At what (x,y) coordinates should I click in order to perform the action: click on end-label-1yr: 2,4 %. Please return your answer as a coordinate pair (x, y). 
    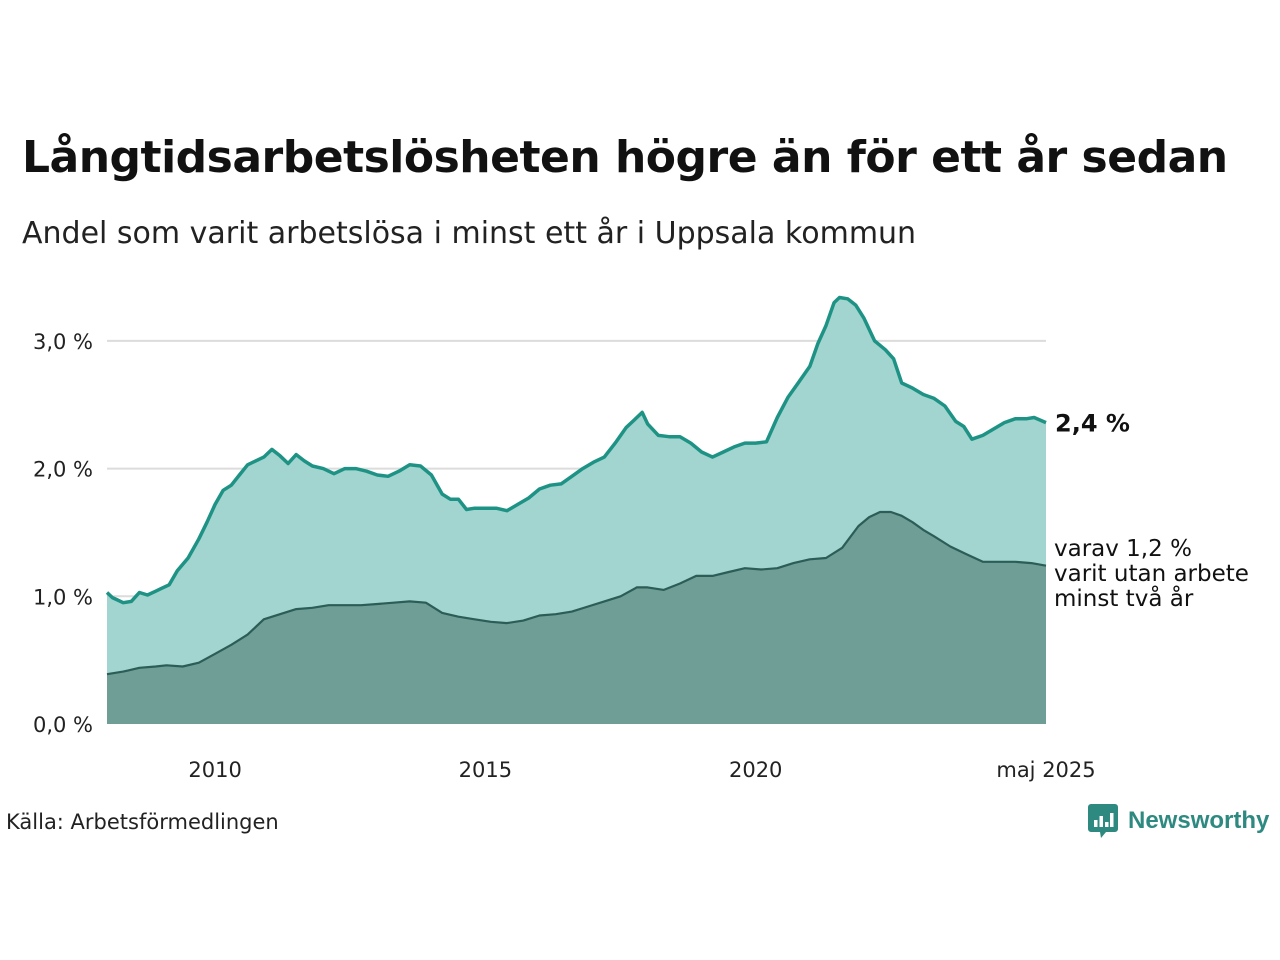
    Looking at the image, I should click on (1092, 424).